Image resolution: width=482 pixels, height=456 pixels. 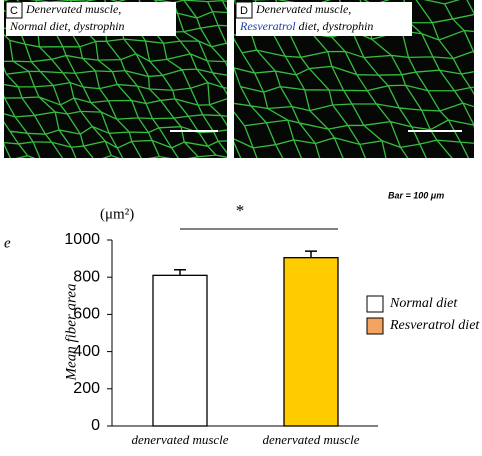 What do you see at coordinates (336, 26) in the screenshot?
I see `label-rest: diet, dystrophin` at bounding box center [336, 26].